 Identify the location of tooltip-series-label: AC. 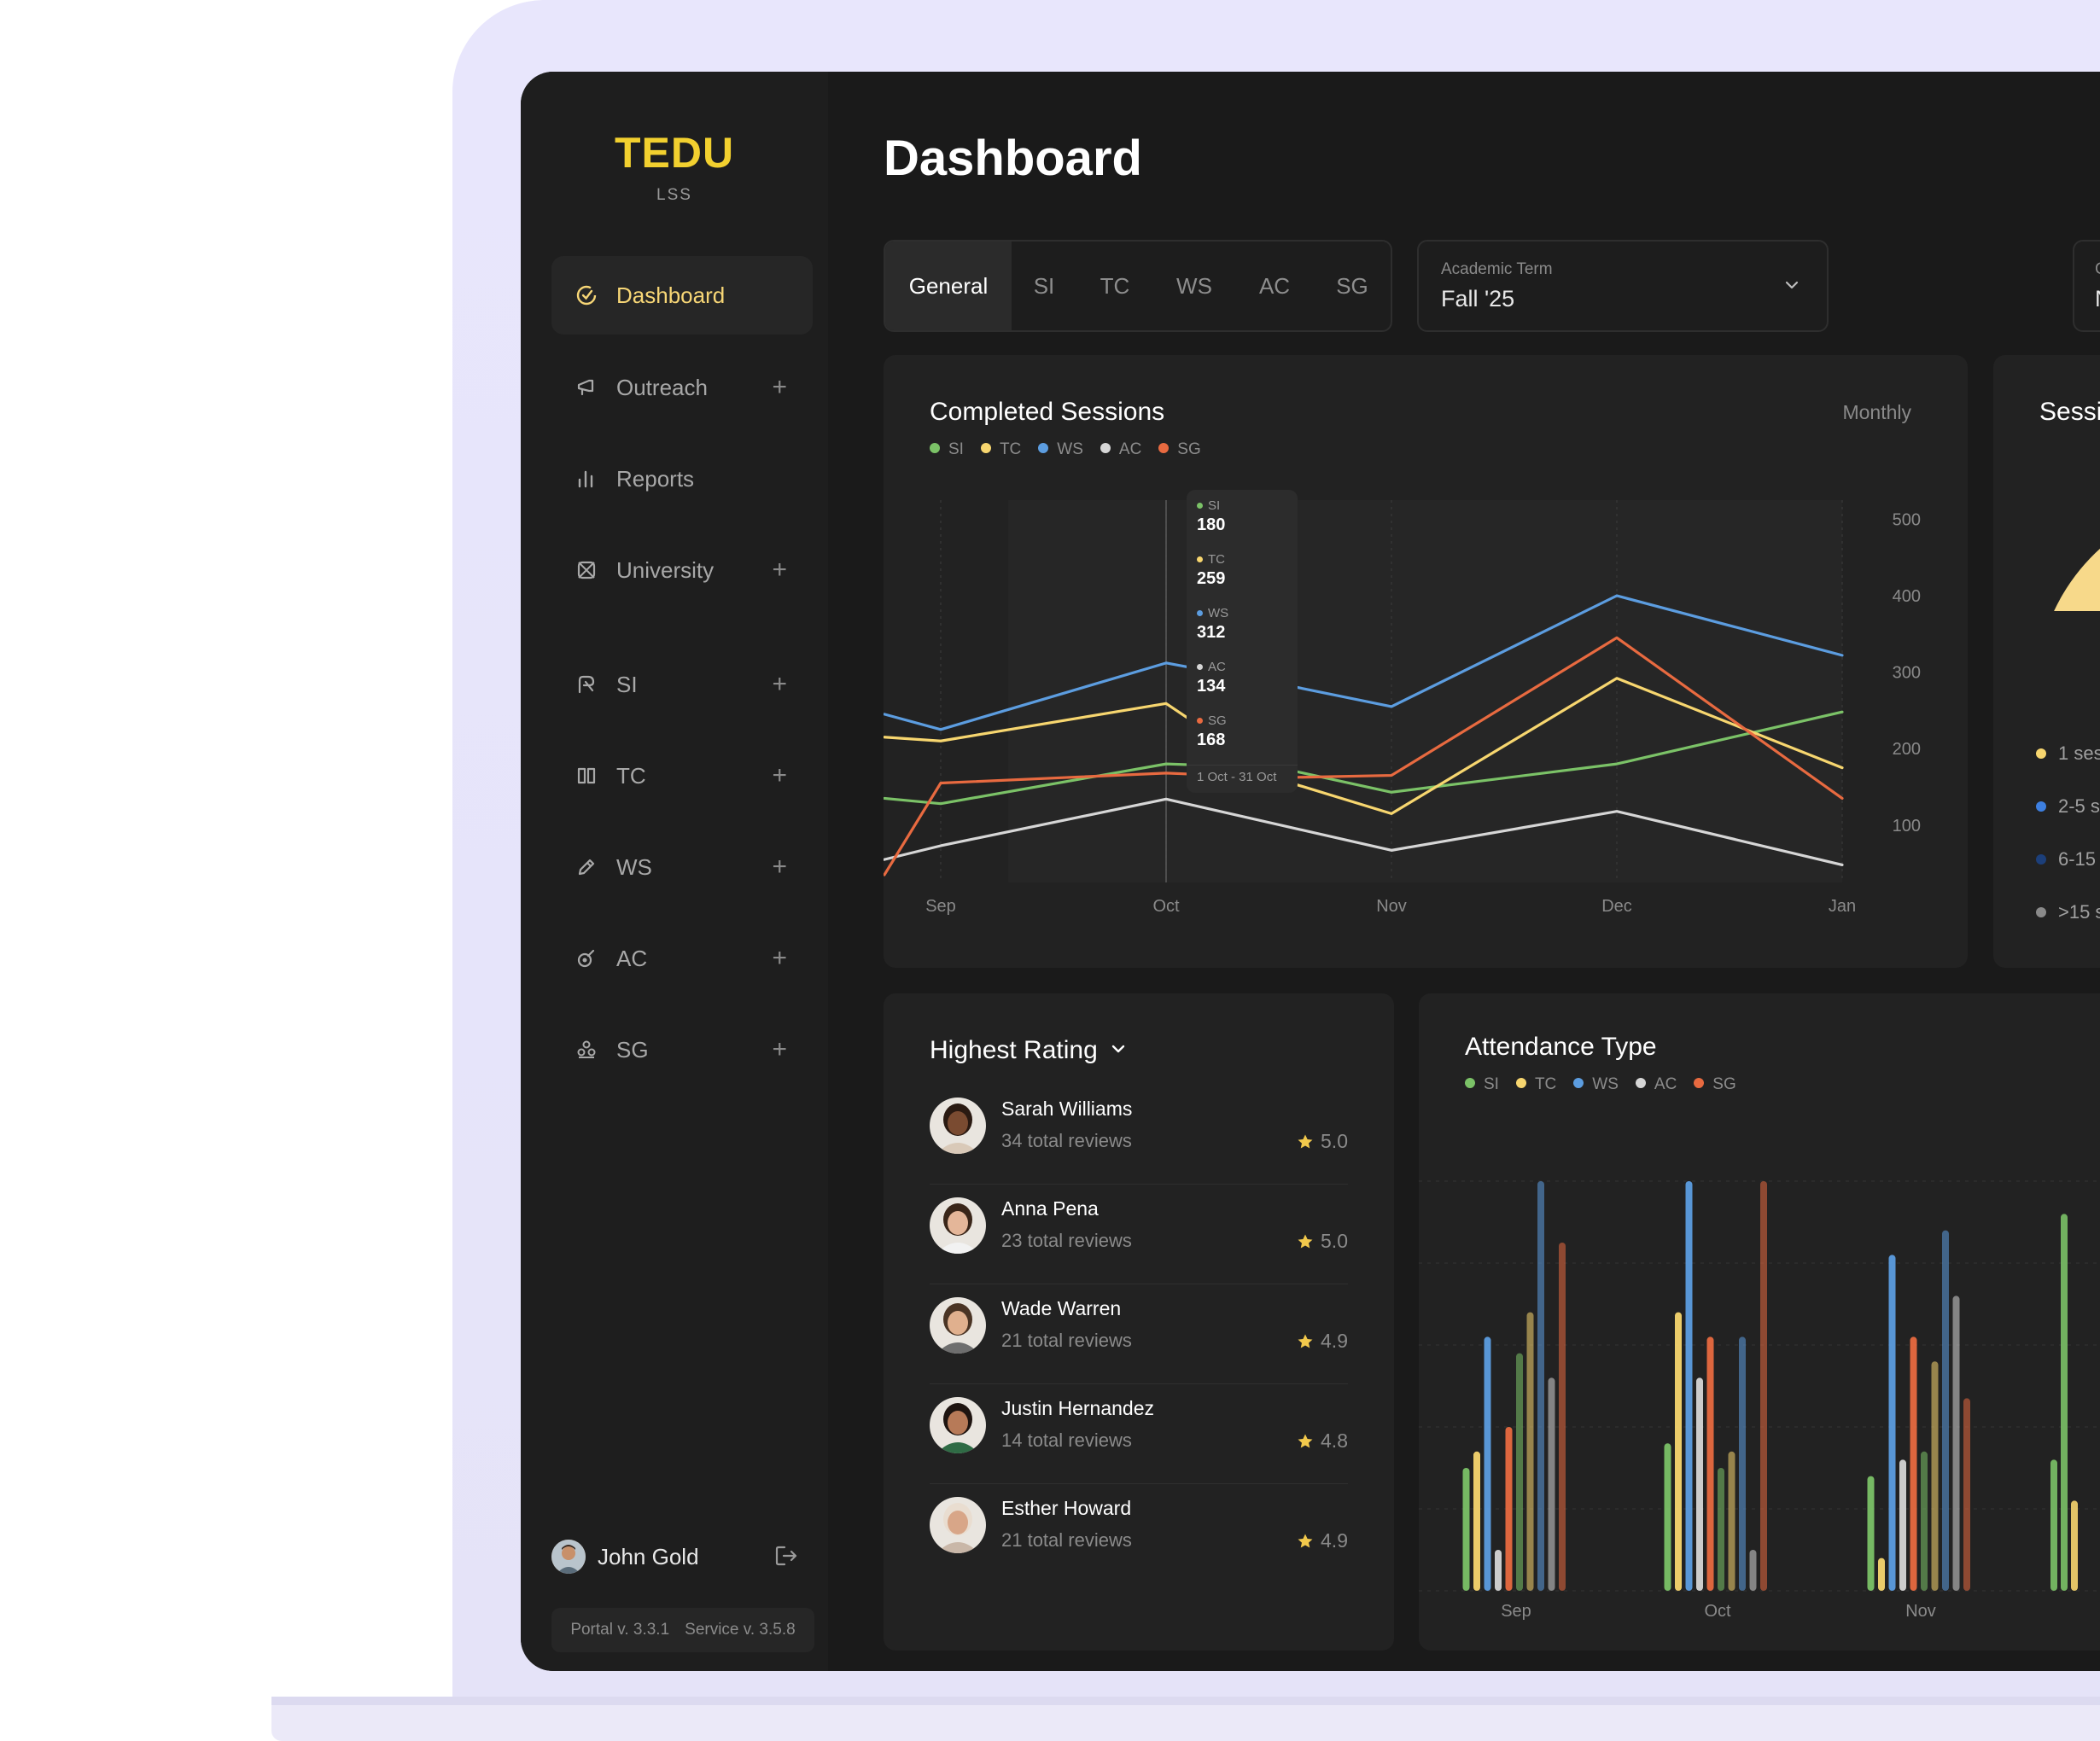
(1211, 667).